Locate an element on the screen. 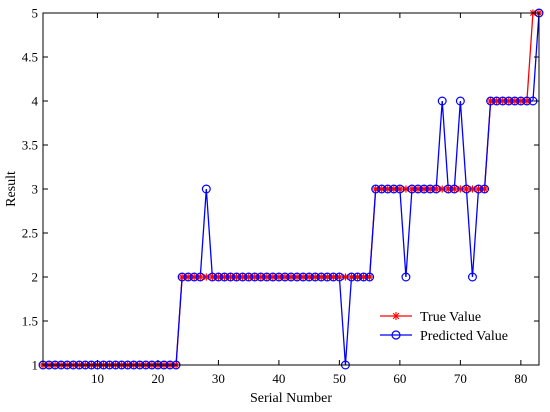  x-tick-label: 40 is located at coordinates (278, 378).